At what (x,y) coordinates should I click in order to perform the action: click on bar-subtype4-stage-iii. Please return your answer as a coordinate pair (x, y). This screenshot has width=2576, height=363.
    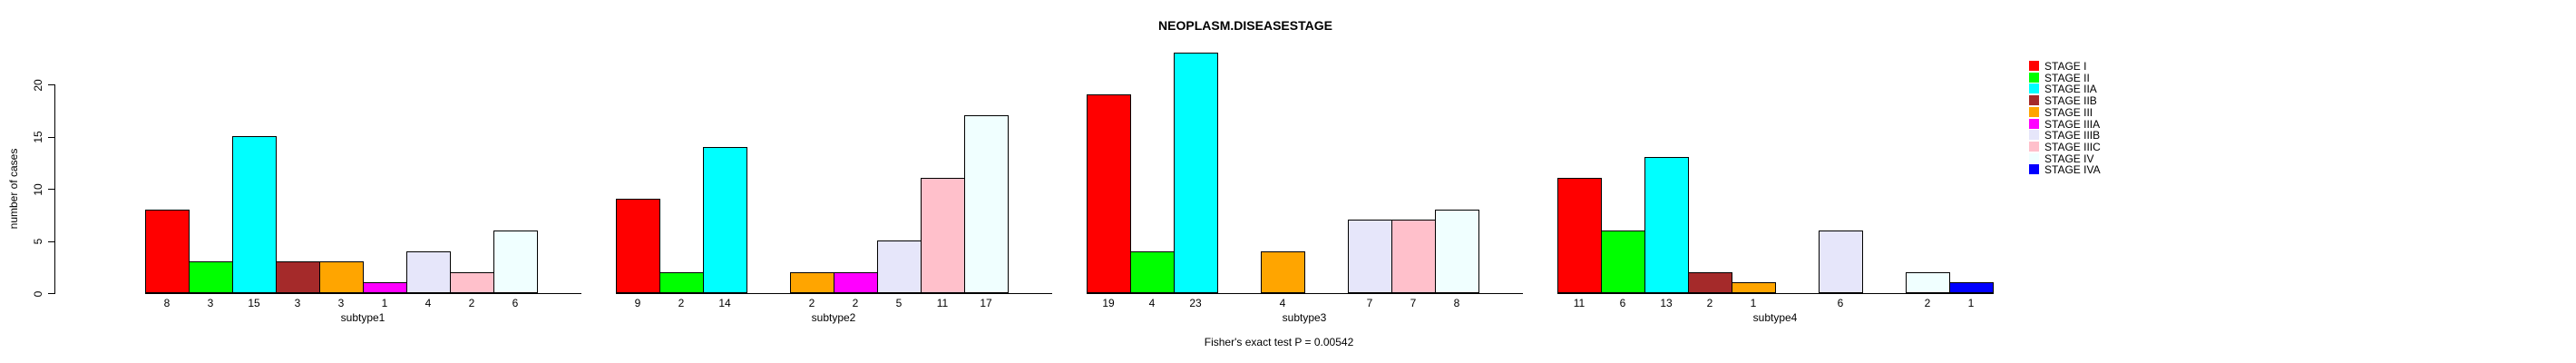
    Looking at the image, I should click on (1754, 287).